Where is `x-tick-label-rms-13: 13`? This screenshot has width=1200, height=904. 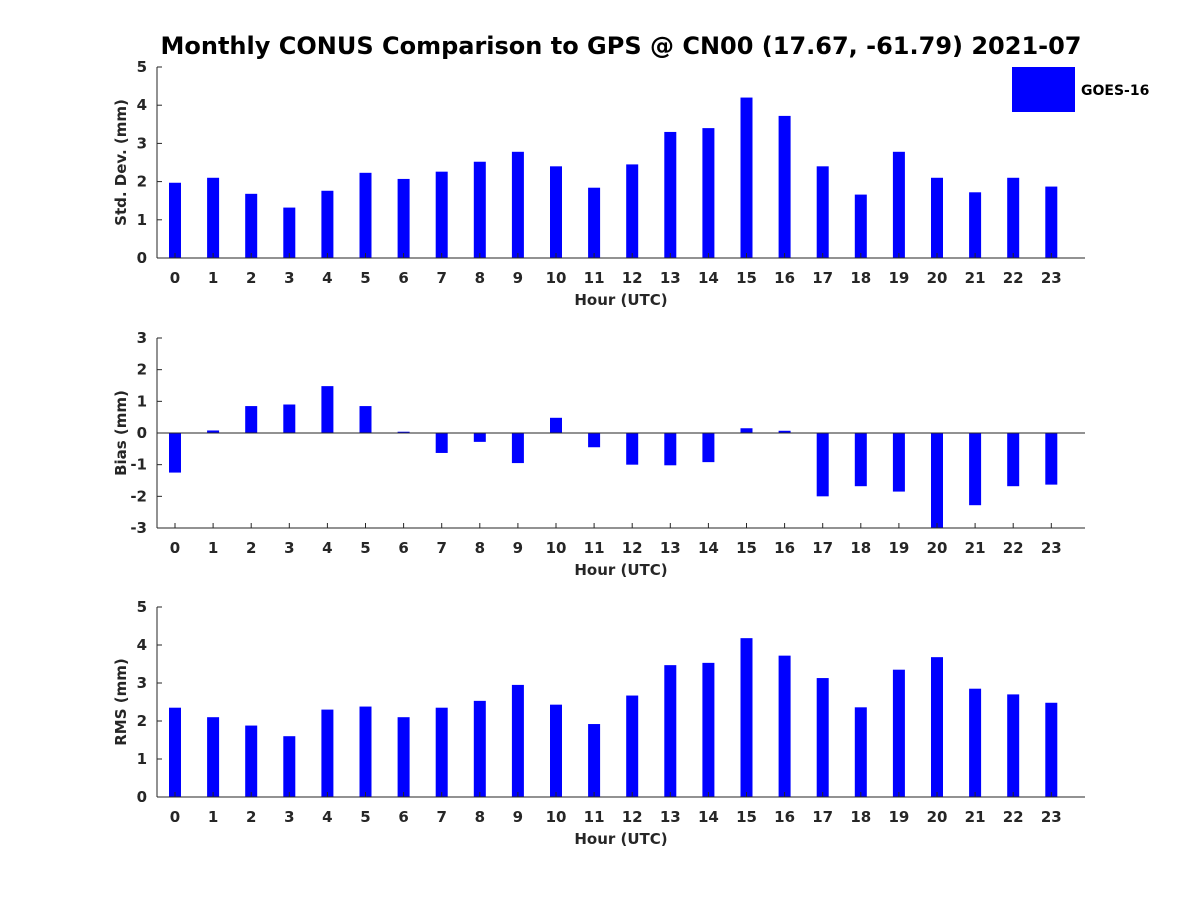 x-tick-label-rms-13: 13 is located at coordinates (670, 817).